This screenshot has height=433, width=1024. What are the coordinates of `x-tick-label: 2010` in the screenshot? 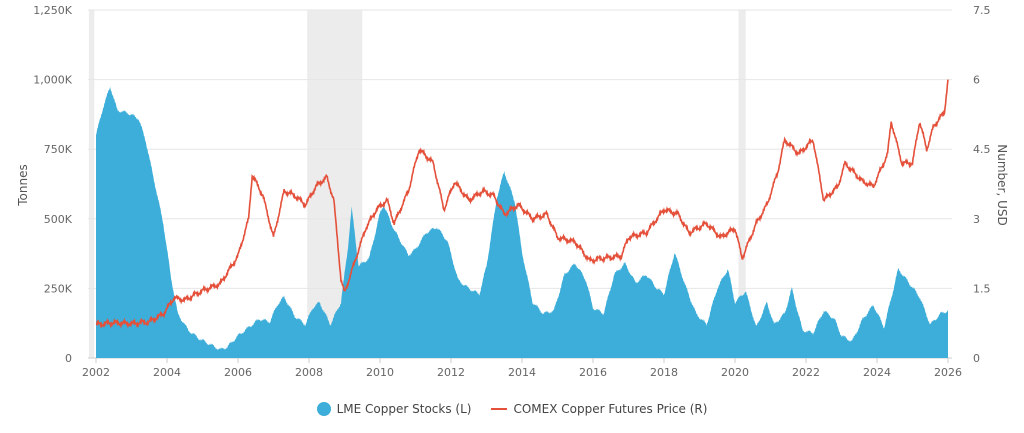 It's located at (380, 372).